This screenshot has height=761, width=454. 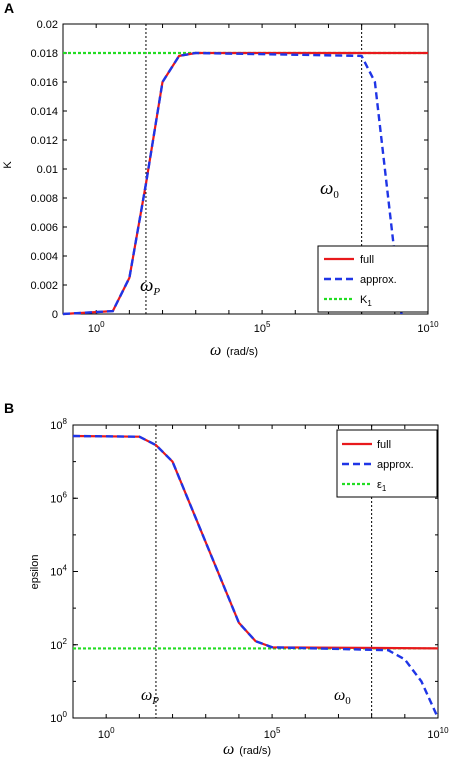 I want to click on panel-a-xtick-label: 10⁰, so click(x=96, y=327).